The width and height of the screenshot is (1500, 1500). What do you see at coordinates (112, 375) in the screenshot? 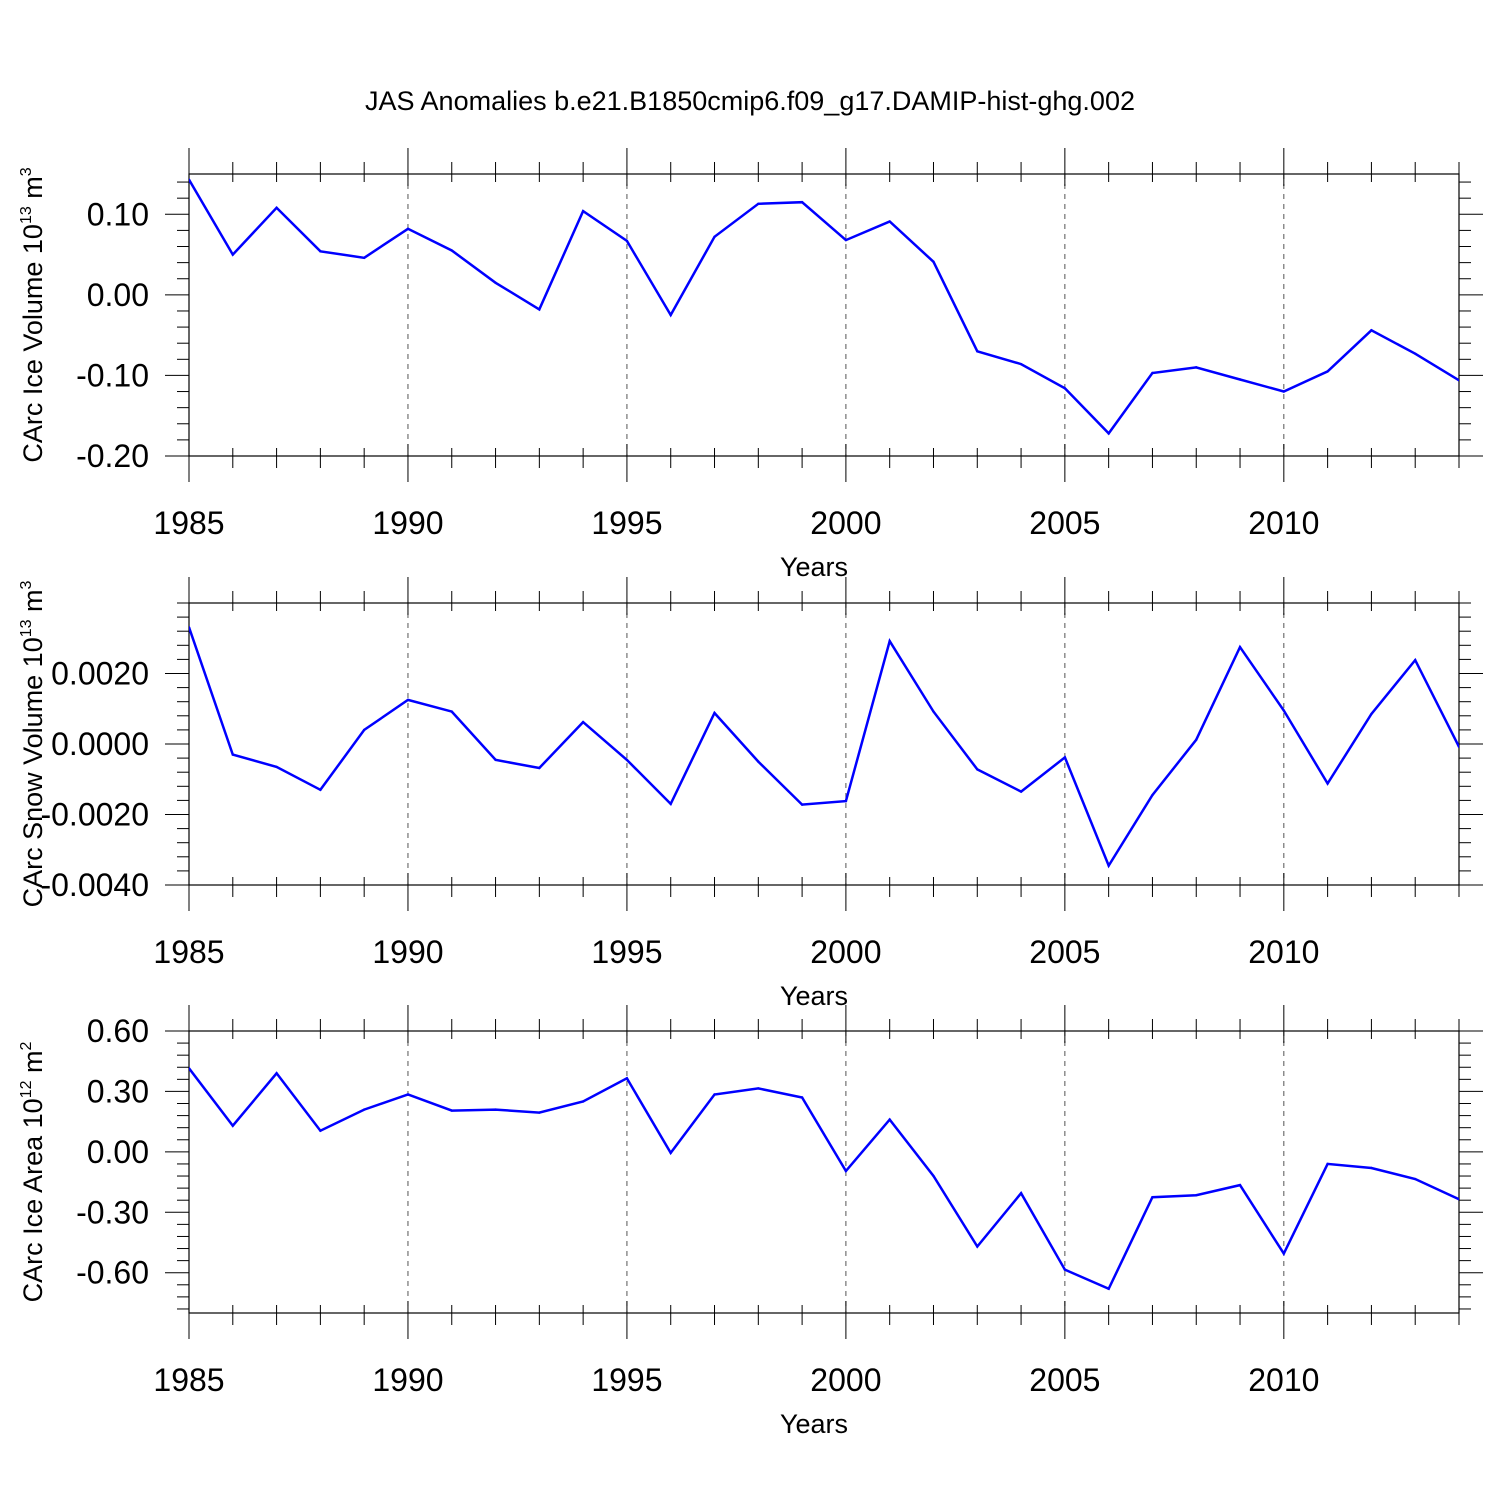
I see `y-tick-label: -0.10` at bounding box center [112, 375].